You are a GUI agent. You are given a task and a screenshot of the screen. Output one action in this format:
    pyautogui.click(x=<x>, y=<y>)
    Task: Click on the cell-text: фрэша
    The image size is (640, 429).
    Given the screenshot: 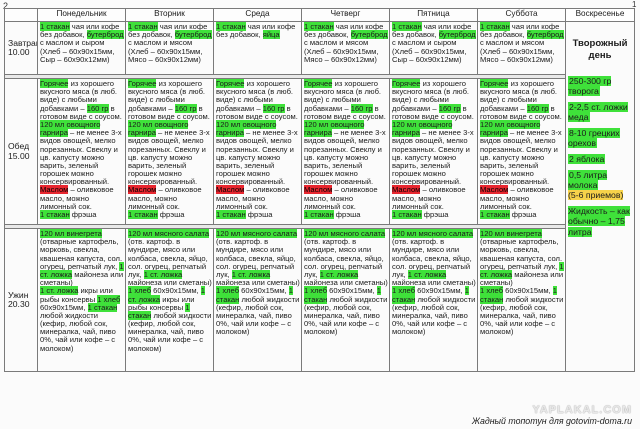 What is the action you would take?
    pyautogui.click(x=523, y=214)
    